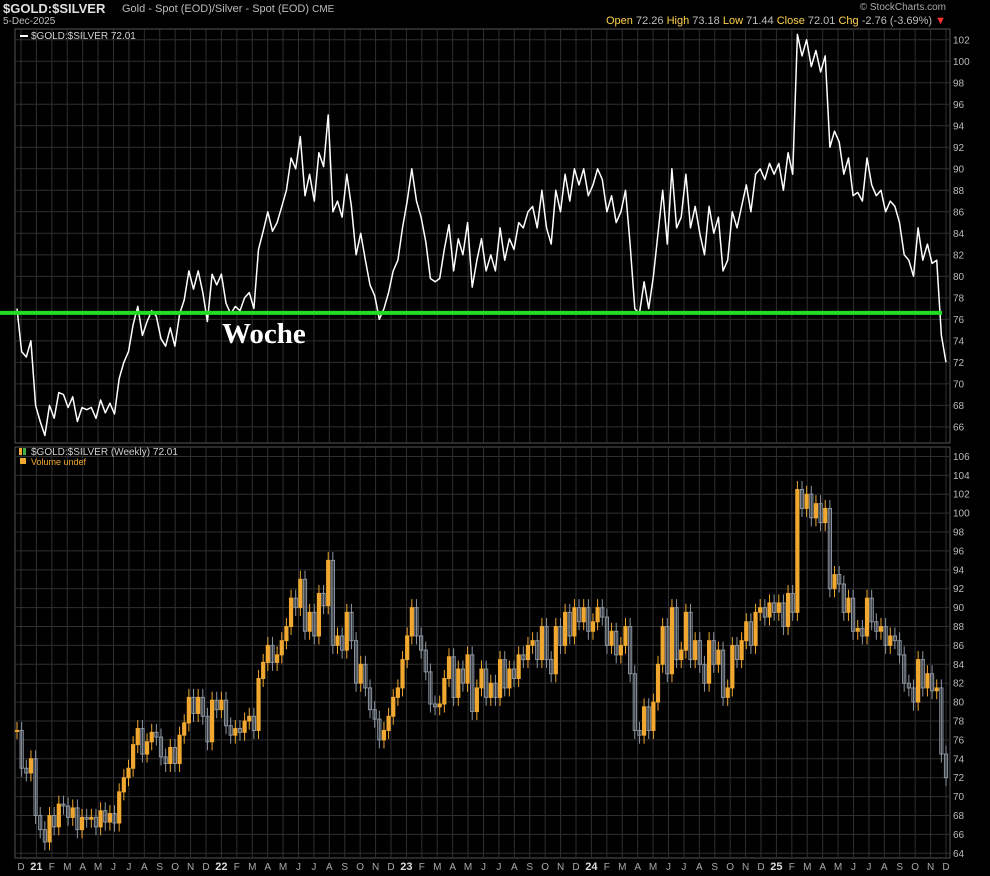  Describe the element at coordinates (959, 551) in the screenshot. I see `bottom-y-tick-label: 96` at that location.